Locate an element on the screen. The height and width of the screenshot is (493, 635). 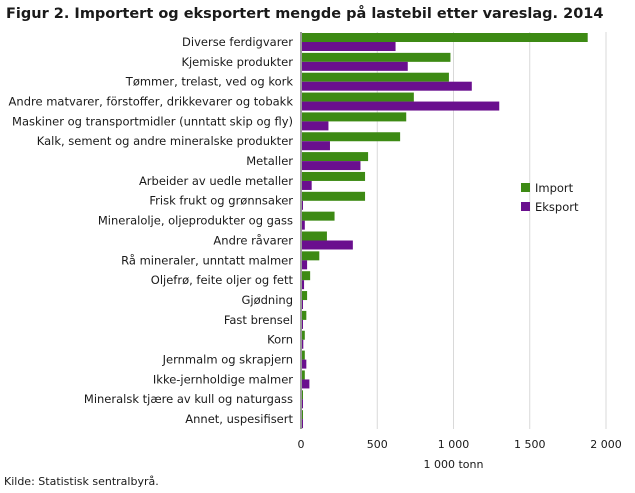
legend-label: Import is located at coordinates (554, 188).